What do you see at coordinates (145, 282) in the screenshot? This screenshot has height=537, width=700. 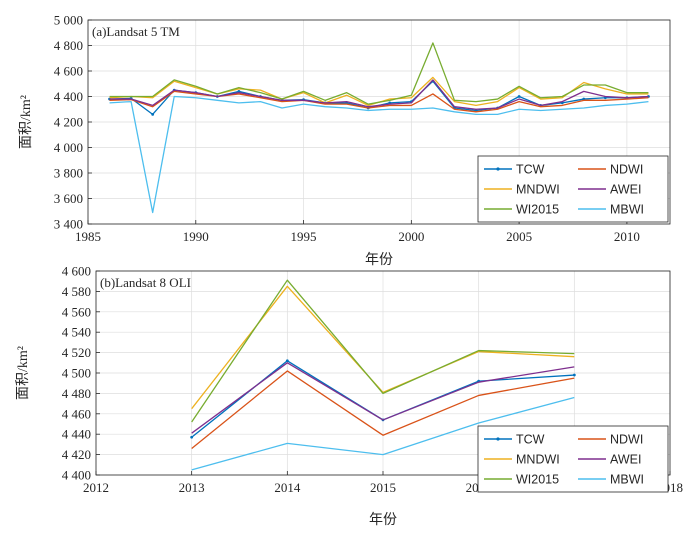 I see `panel-title: (b)Landsat 8 OLI` at bounding box center [145, 282].